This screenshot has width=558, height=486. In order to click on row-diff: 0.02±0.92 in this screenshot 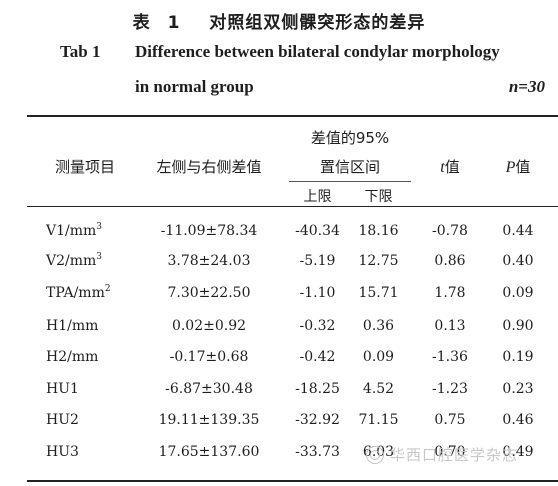, I will do `click(209, 326)`.